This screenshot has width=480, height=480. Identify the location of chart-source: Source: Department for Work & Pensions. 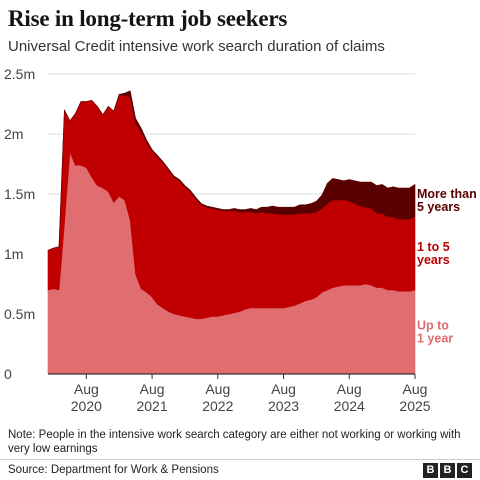
(113, 470).